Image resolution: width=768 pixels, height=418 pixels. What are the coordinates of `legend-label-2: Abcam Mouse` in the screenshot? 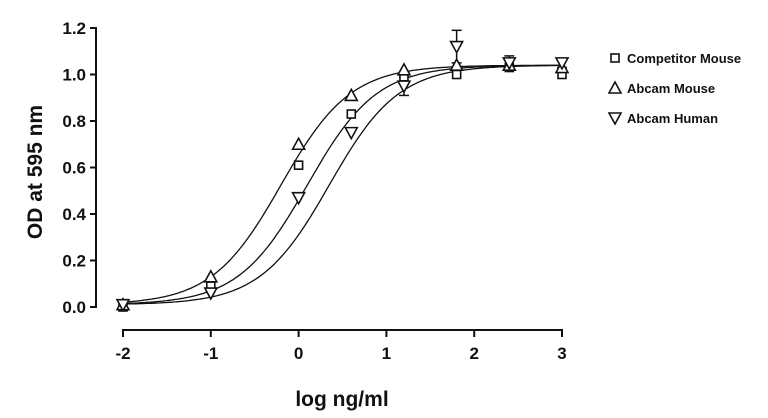 It's located at (671, 88).